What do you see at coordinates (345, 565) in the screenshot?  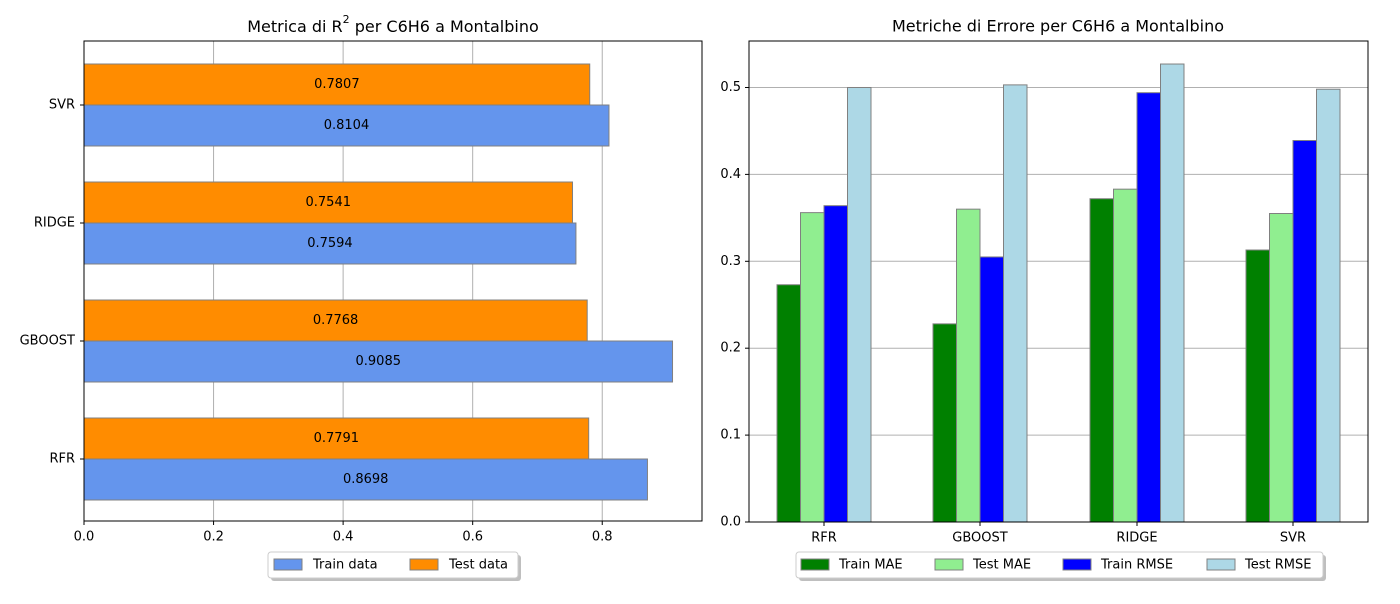 I see `legend-label: Train data` at bounding box center [345, 565].